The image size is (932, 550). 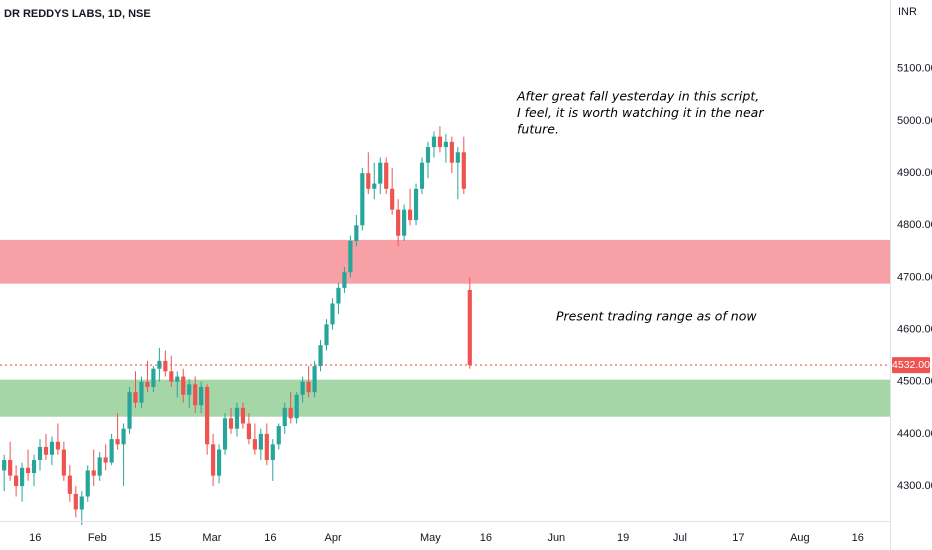 I want to click on y-tick-label: 4800.00, so click(x=914, y=225).